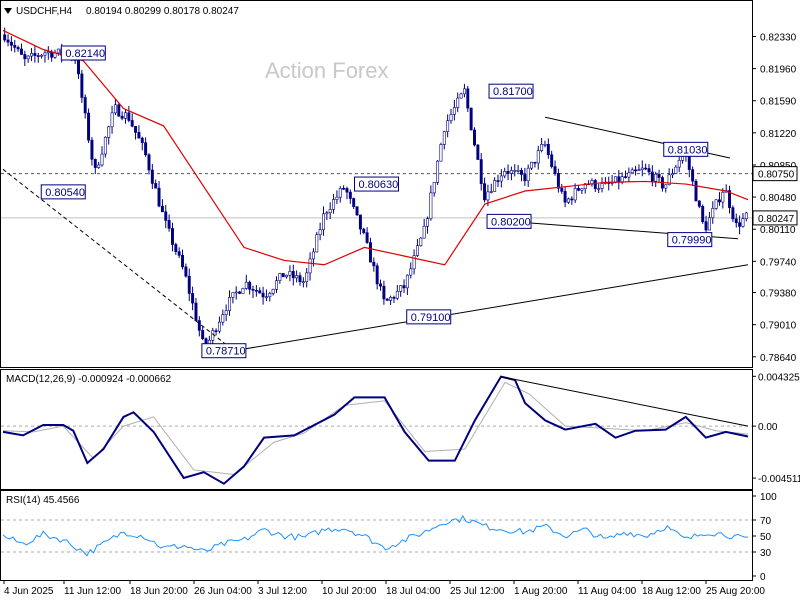 The image size is (800, 600). What do you see at coordinates (413, 591) in the screenshot?
I see `x-tick-label: 18 Jul 04:00` at bounding box center [413, 591].